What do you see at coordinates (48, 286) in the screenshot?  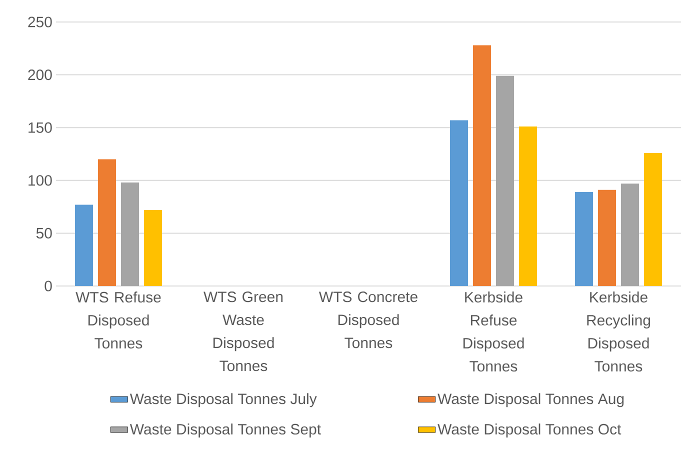 I see `y-tick-label: 0` at bounding box center [48, 286].